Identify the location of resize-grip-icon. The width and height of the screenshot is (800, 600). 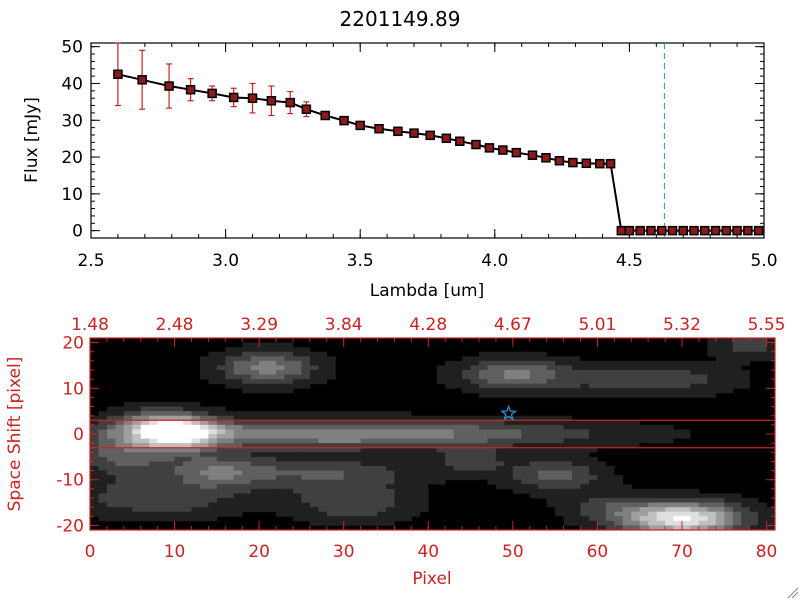
(793, 593).